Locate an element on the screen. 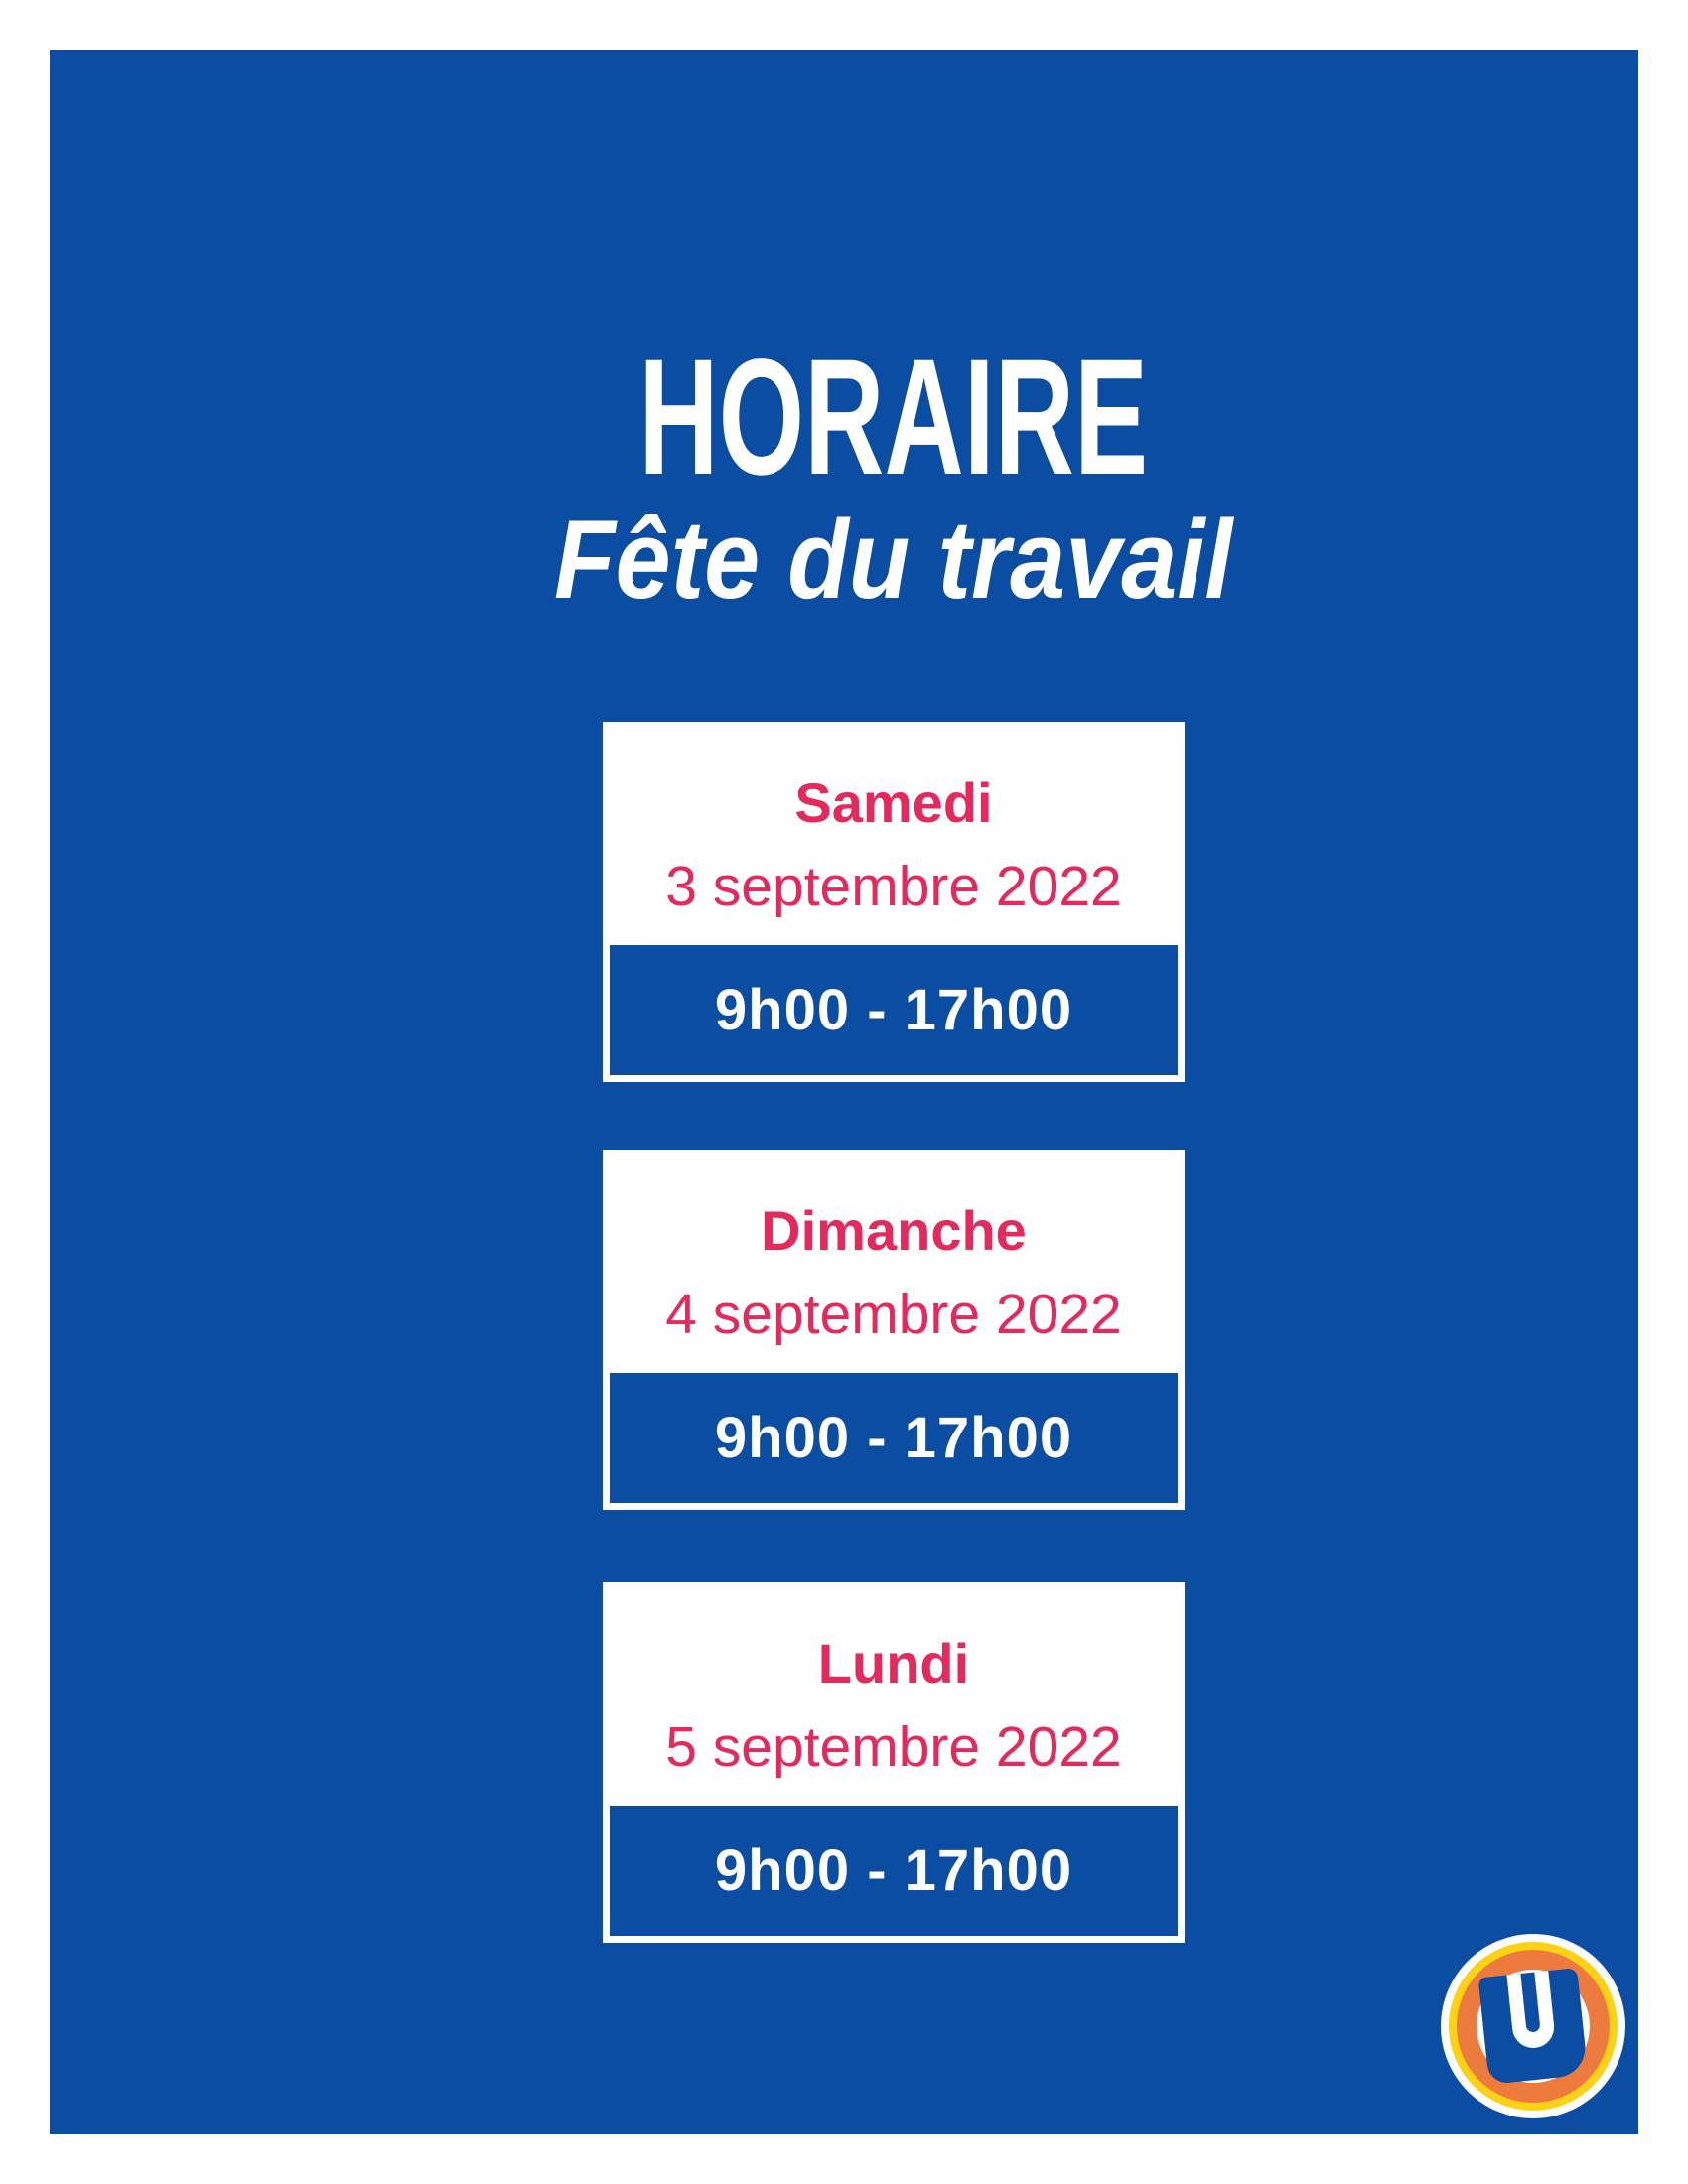 The image size is (1688, 2184). logo-u-letter is located at coordinates (1533, 2026).